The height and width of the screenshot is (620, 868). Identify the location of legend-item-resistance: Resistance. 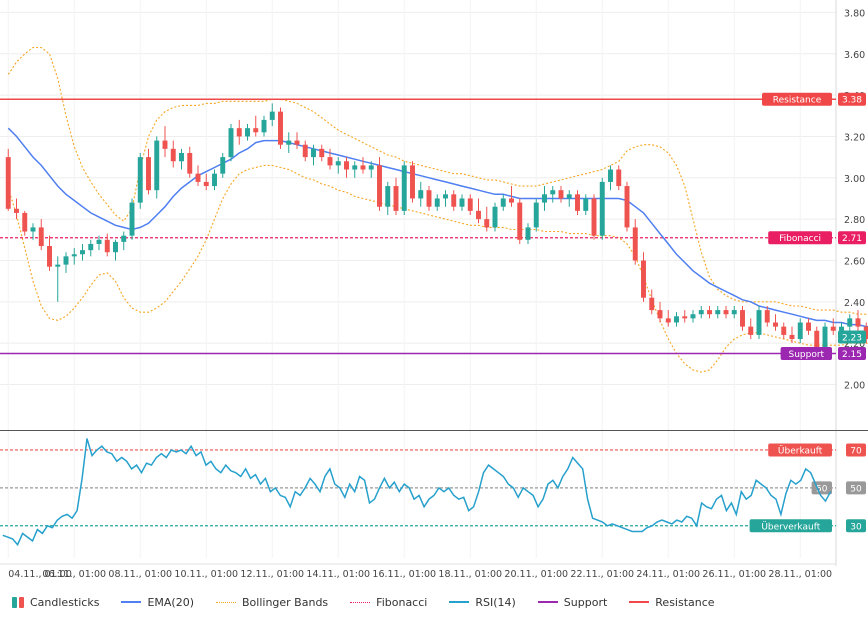
(672, 602).